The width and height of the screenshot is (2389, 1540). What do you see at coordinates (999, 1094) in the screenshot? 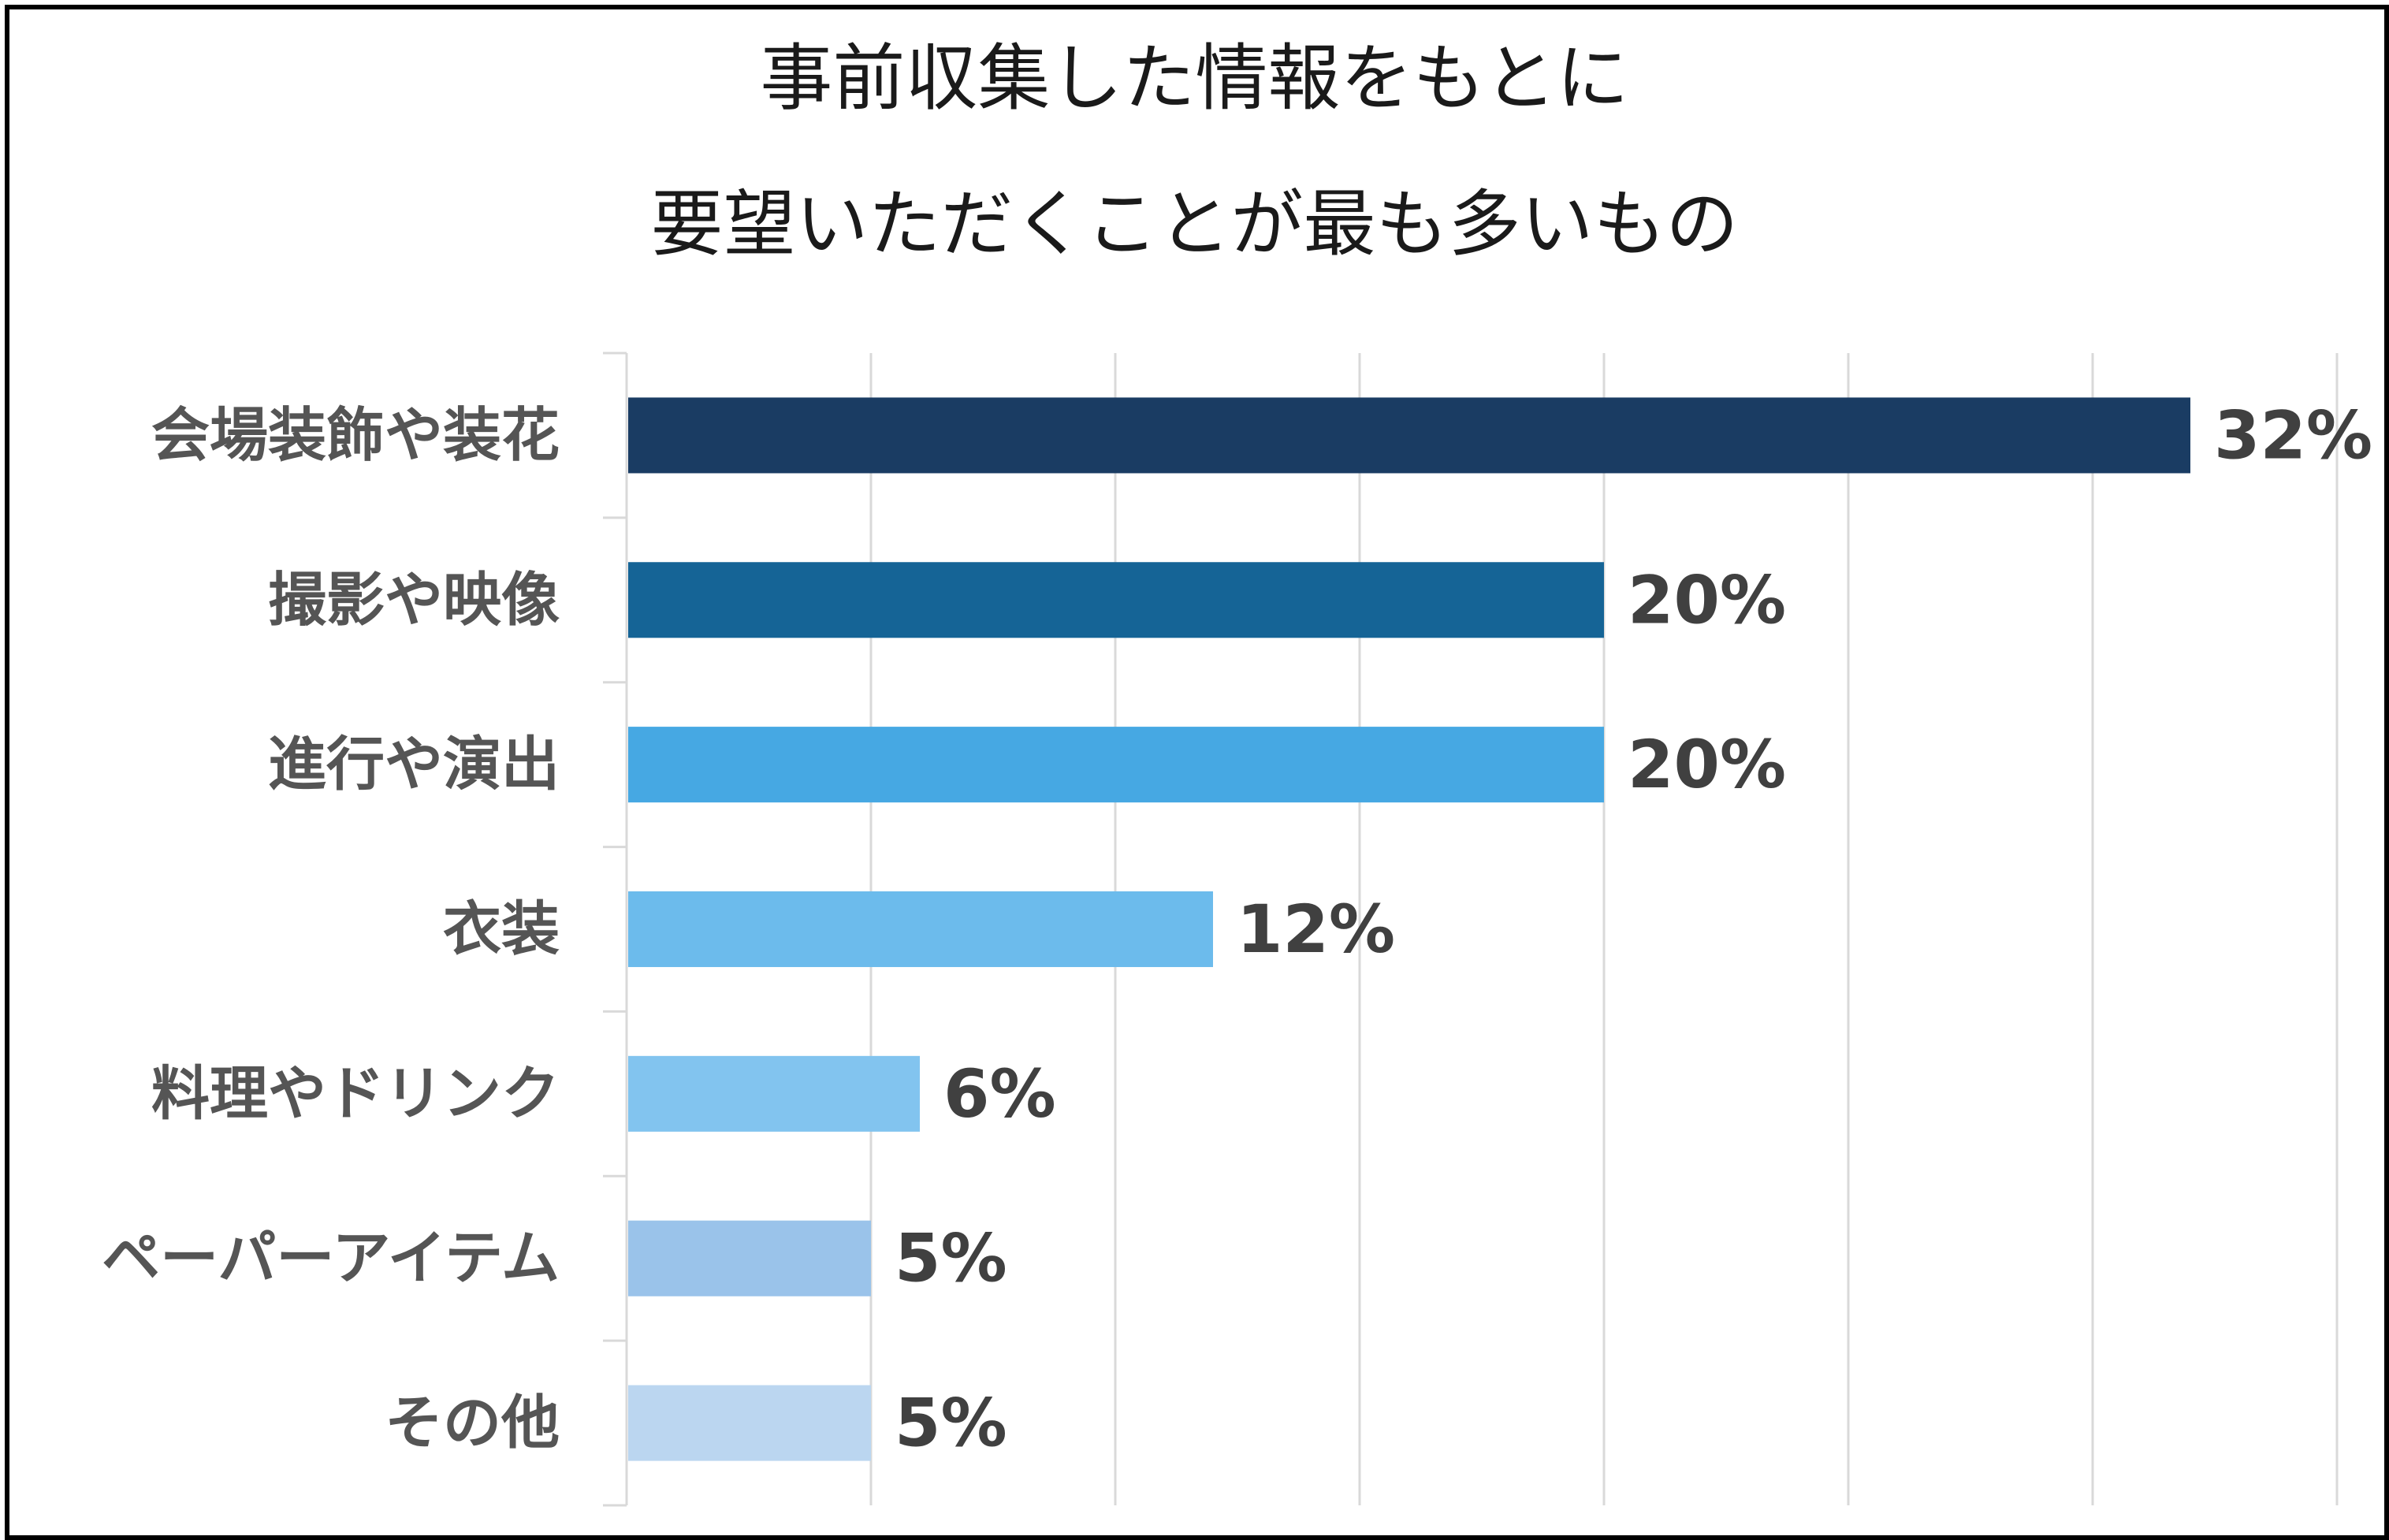
I see `data-label: 6%` at bounding box center [999, 1094].